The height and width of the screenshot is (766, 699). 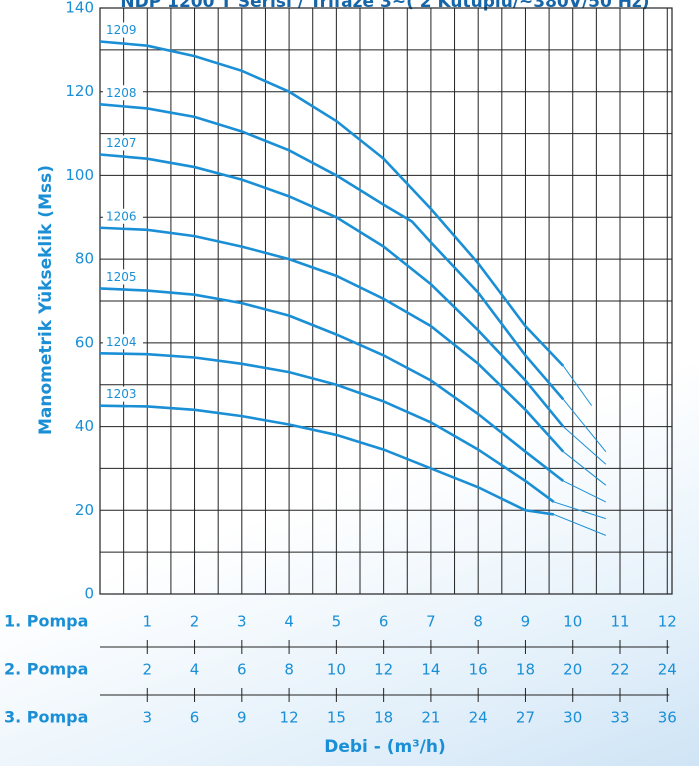 I want to click on legend-label: 1206, so click(x=121, y=216).